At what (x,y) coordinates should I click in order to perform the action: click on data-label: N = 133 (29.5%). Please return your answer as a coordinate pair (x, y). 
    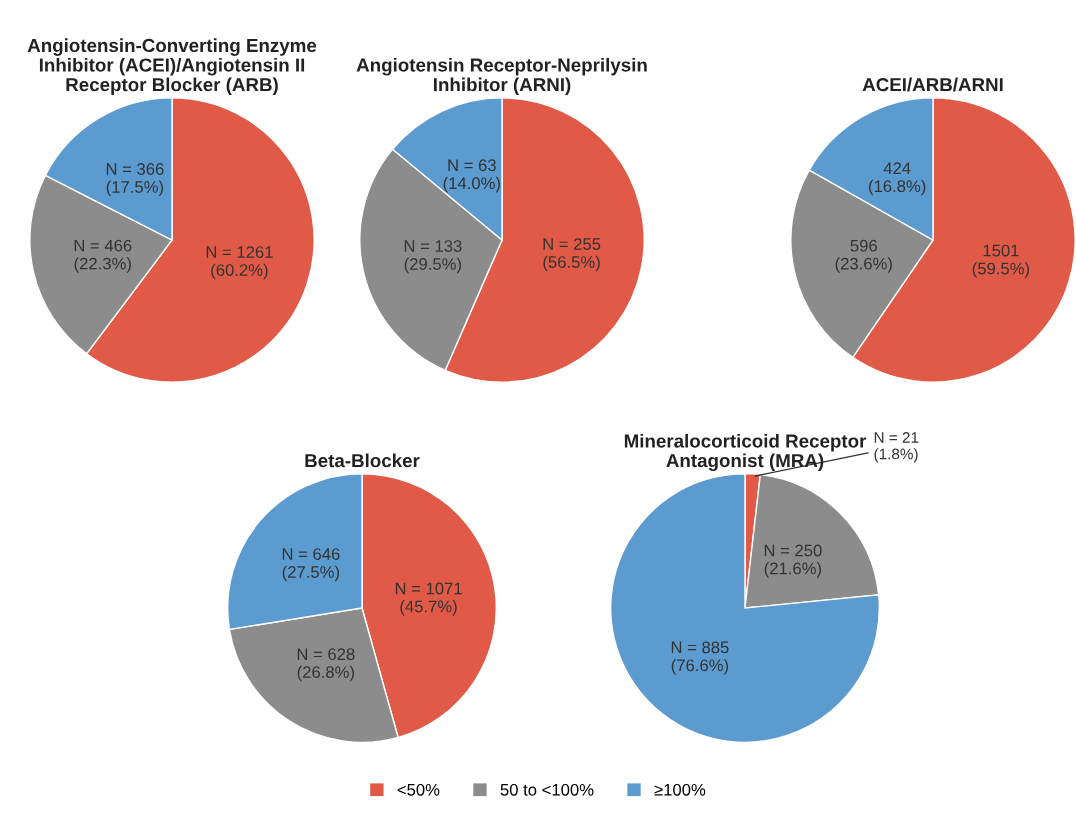
    Looking at the image, I should click on (433, 257).